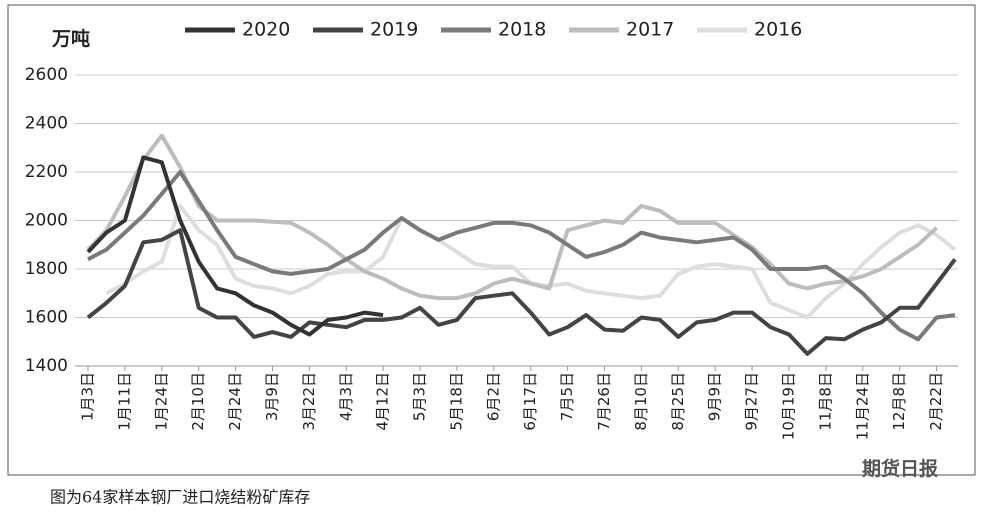 The image size is (989, 519). I want to click on legend-label: 2018, so click(522, 30).